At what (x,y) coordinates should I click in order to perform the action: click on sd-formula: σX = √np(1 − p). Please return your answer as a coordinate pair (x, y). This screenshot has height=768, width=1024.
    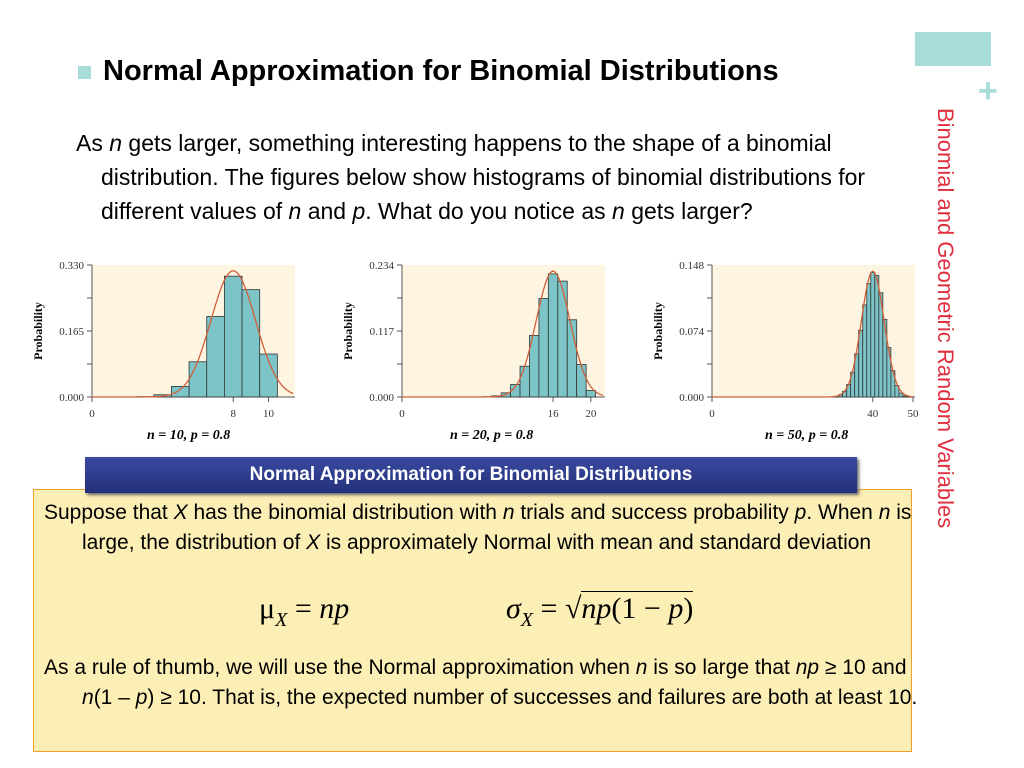
    Looking at the image, I should click on (600, 611).